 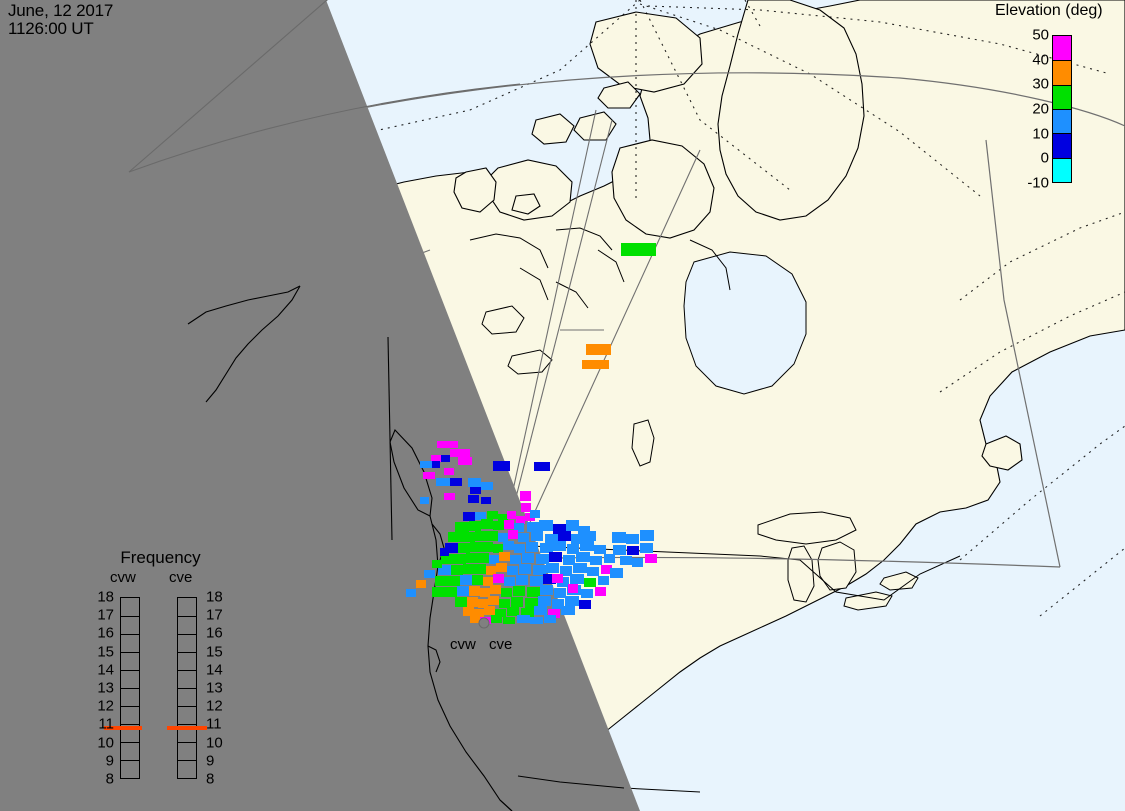 I want to click on elevation-tick-0: 0, so click(x=1044, y=158).